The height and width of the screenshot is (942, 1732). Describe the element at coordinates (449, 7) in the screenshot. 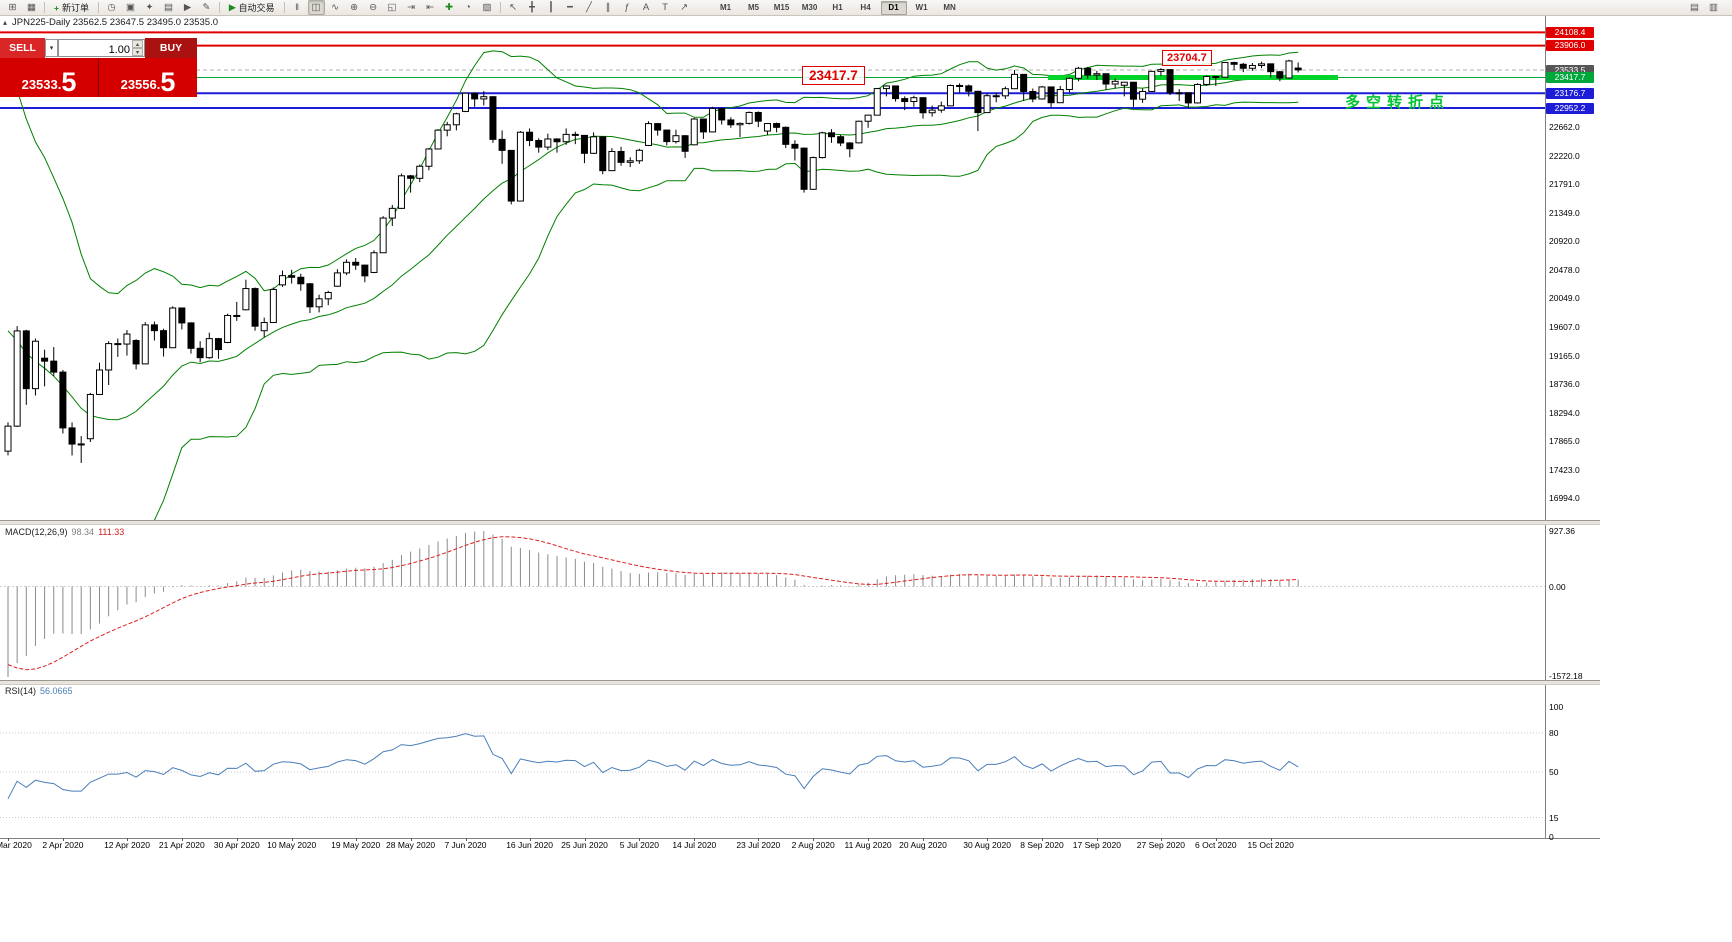

I see `indicators-icon: ✚` at that location.